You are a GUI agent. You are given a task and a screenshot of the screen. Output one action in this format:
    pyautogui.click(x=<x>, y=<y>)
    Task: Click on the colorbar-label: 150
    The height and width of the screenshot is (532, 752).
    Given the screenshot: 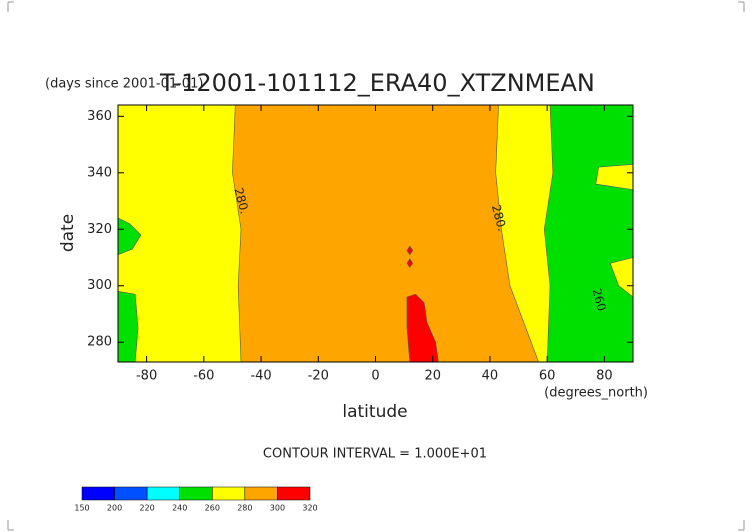 What is the action you would take?
    pyautogui.click(x=81, y=508)
    